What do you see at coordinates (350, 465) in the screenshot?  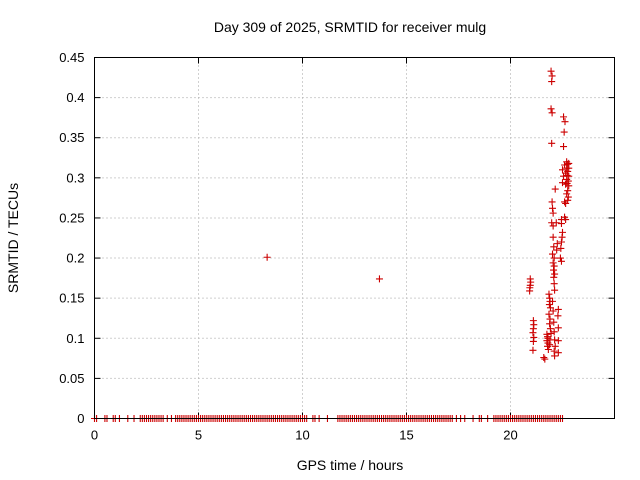 I see `x-axis-label: GPS time / hours` at bounding box center [350, 465].